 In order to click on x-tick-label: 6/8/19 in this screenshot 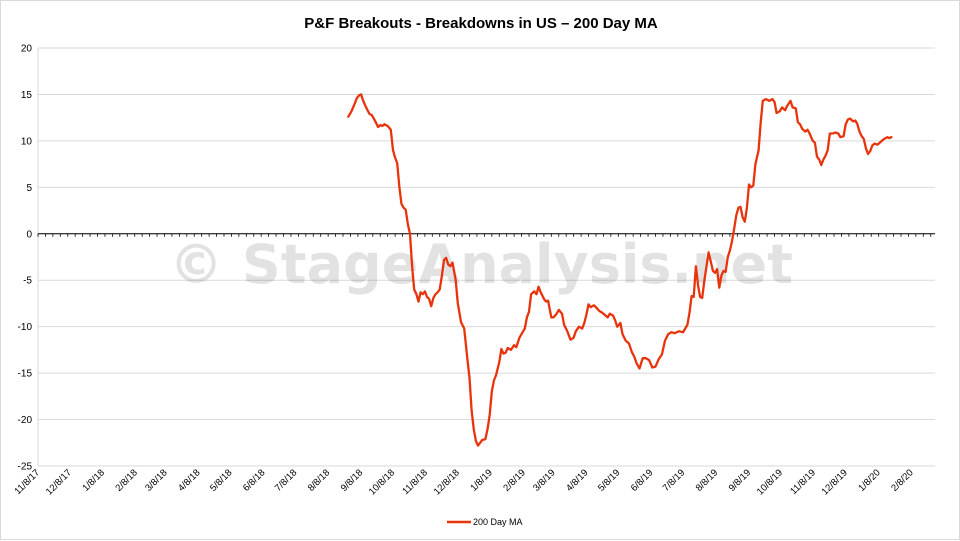, I will do `click(642, 480)`.